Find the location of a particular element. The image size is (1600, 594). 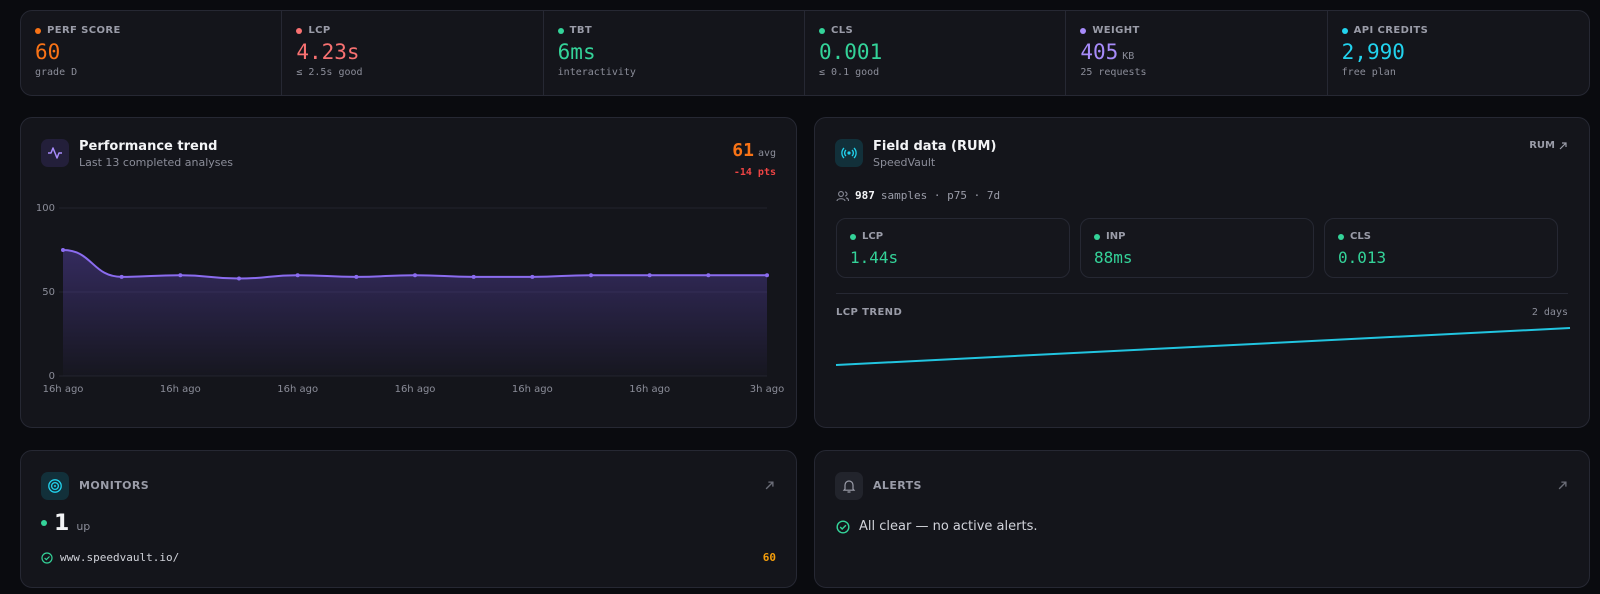

trend-title: Performance trend is located at coordinates (148, 146).